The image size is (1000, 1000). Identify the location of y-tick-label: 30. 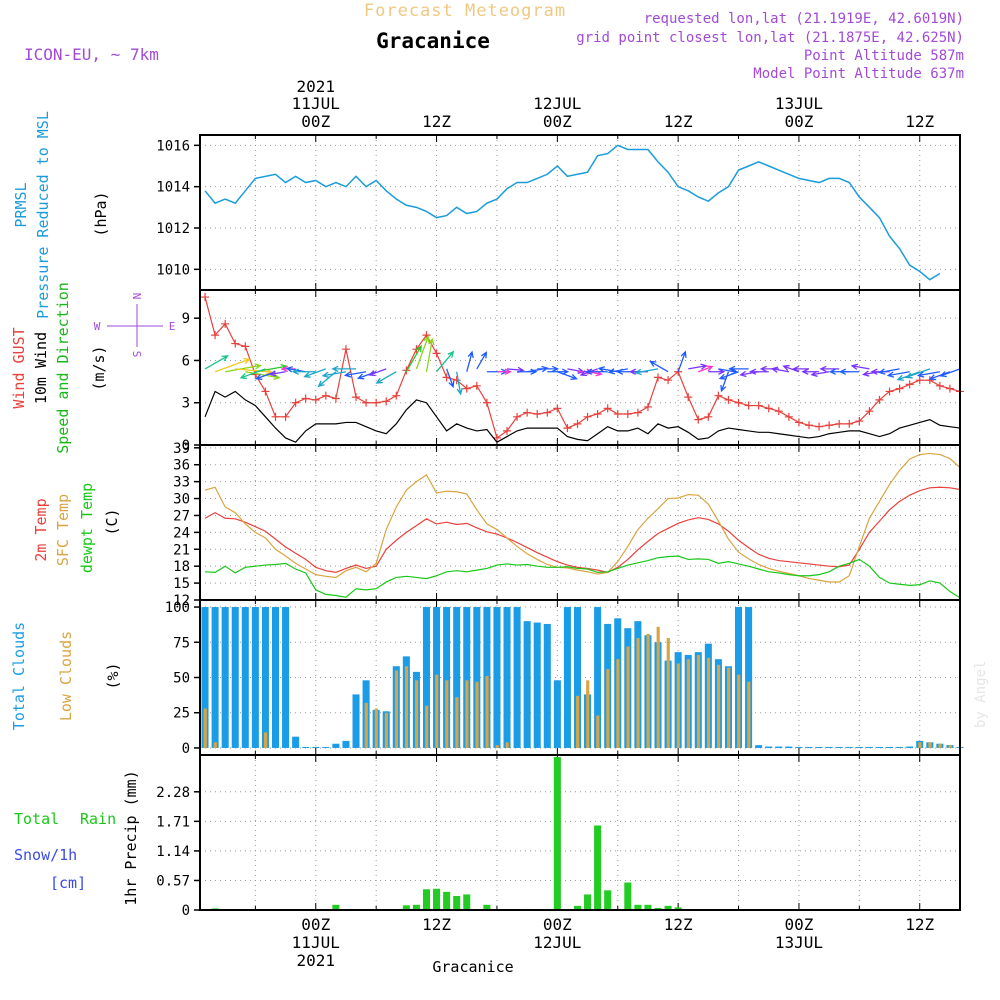
(181, 500).